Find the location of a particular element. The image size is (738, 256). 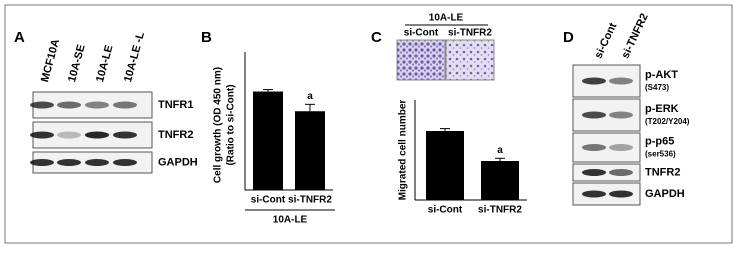

blot-label: p-p65 is located at coordinates (659, 141).